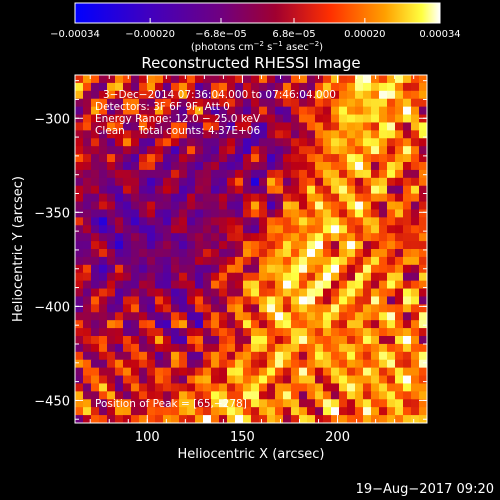 This screenshot has width=500, height=500. What do you see at coordinates (250, 63) in the screenshot?
I see `chart-title: Reconstructed RHESSI Image` at bounding box center [250, 63].